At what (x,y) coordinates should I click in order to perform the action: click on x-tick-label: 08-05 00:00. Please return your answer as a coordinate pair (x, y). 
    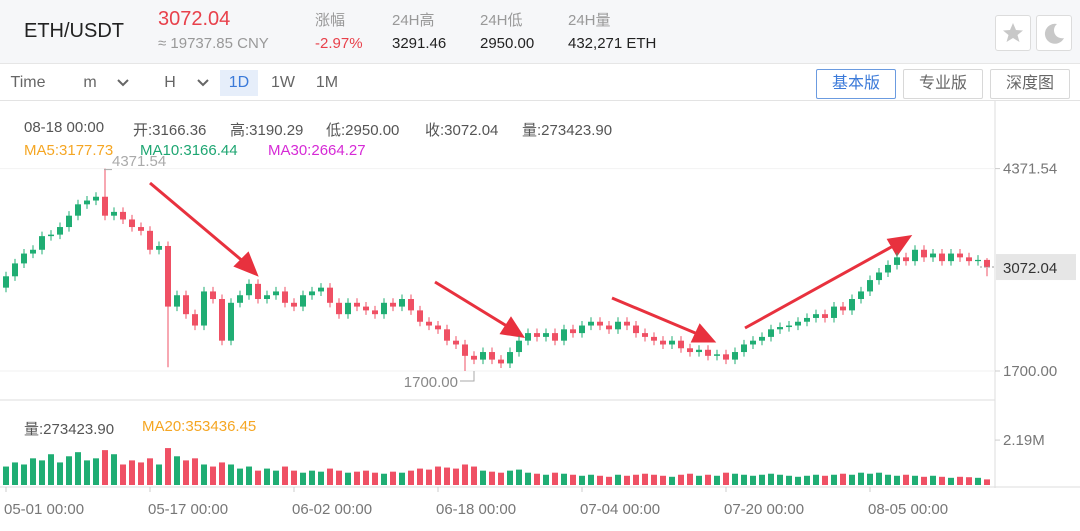
    Looking at the image, I should click on (908, 509).